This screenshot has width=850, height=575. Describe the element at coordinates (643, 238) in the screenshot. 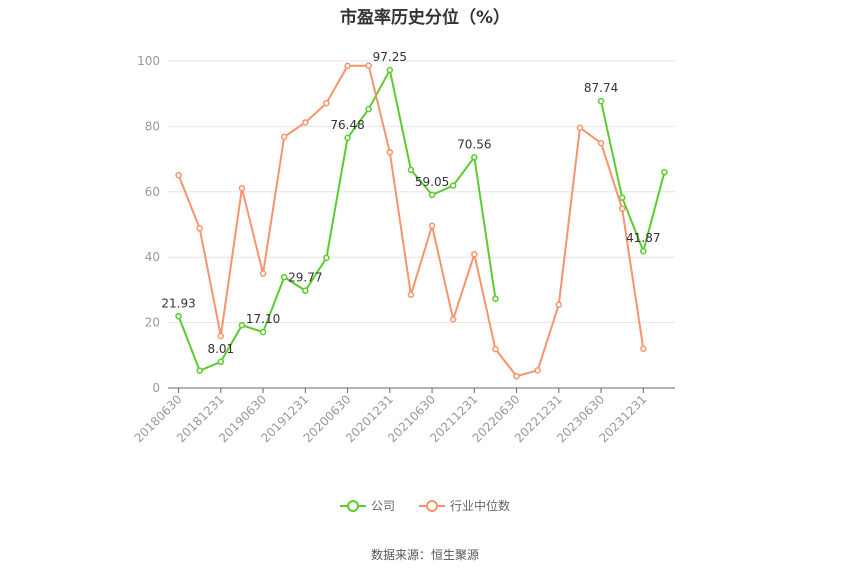

I see `data-label: 41.87` at that location.